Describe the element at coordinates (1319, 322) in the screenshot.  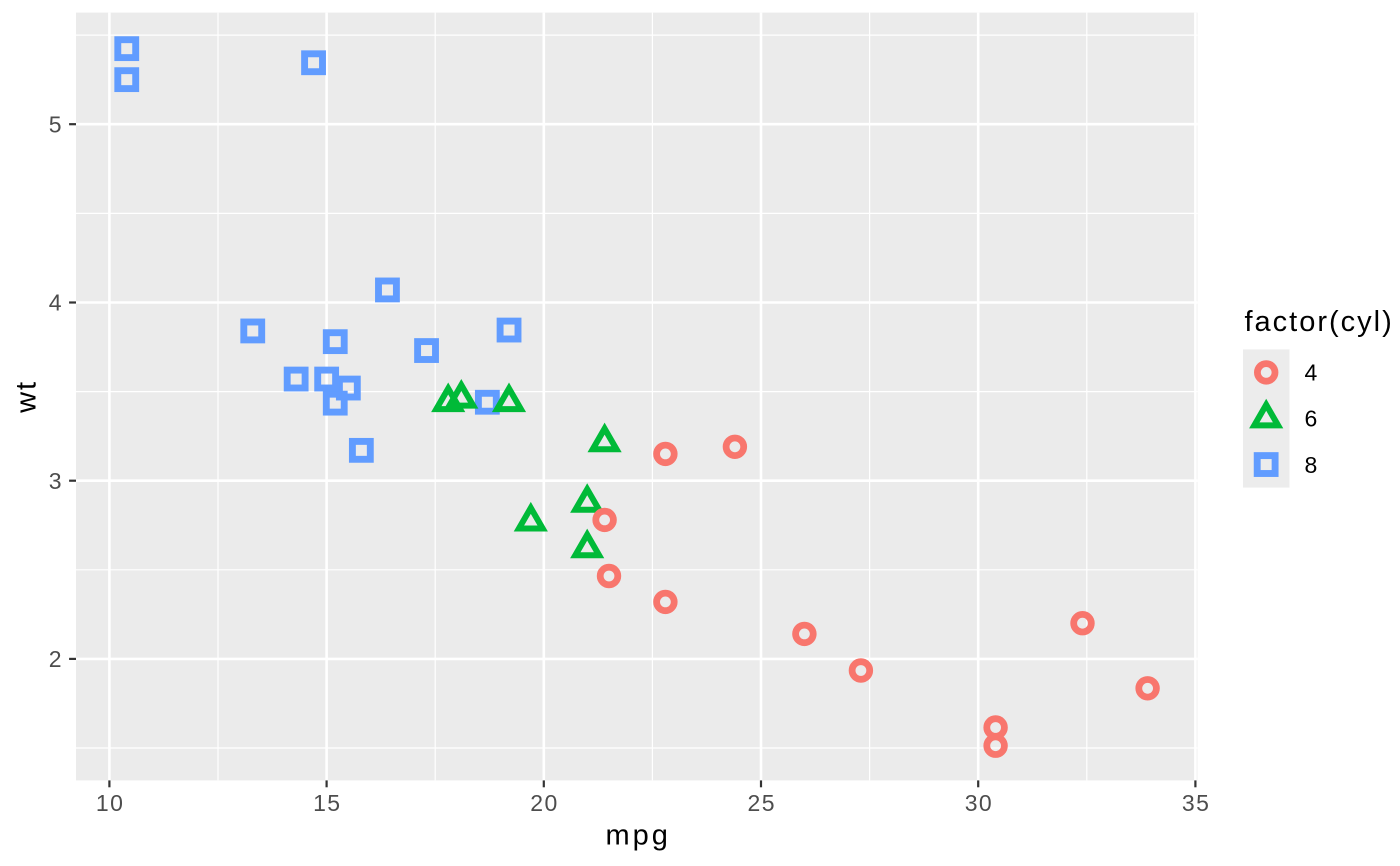
I see `svg-text: factor(cyl)` at that location.